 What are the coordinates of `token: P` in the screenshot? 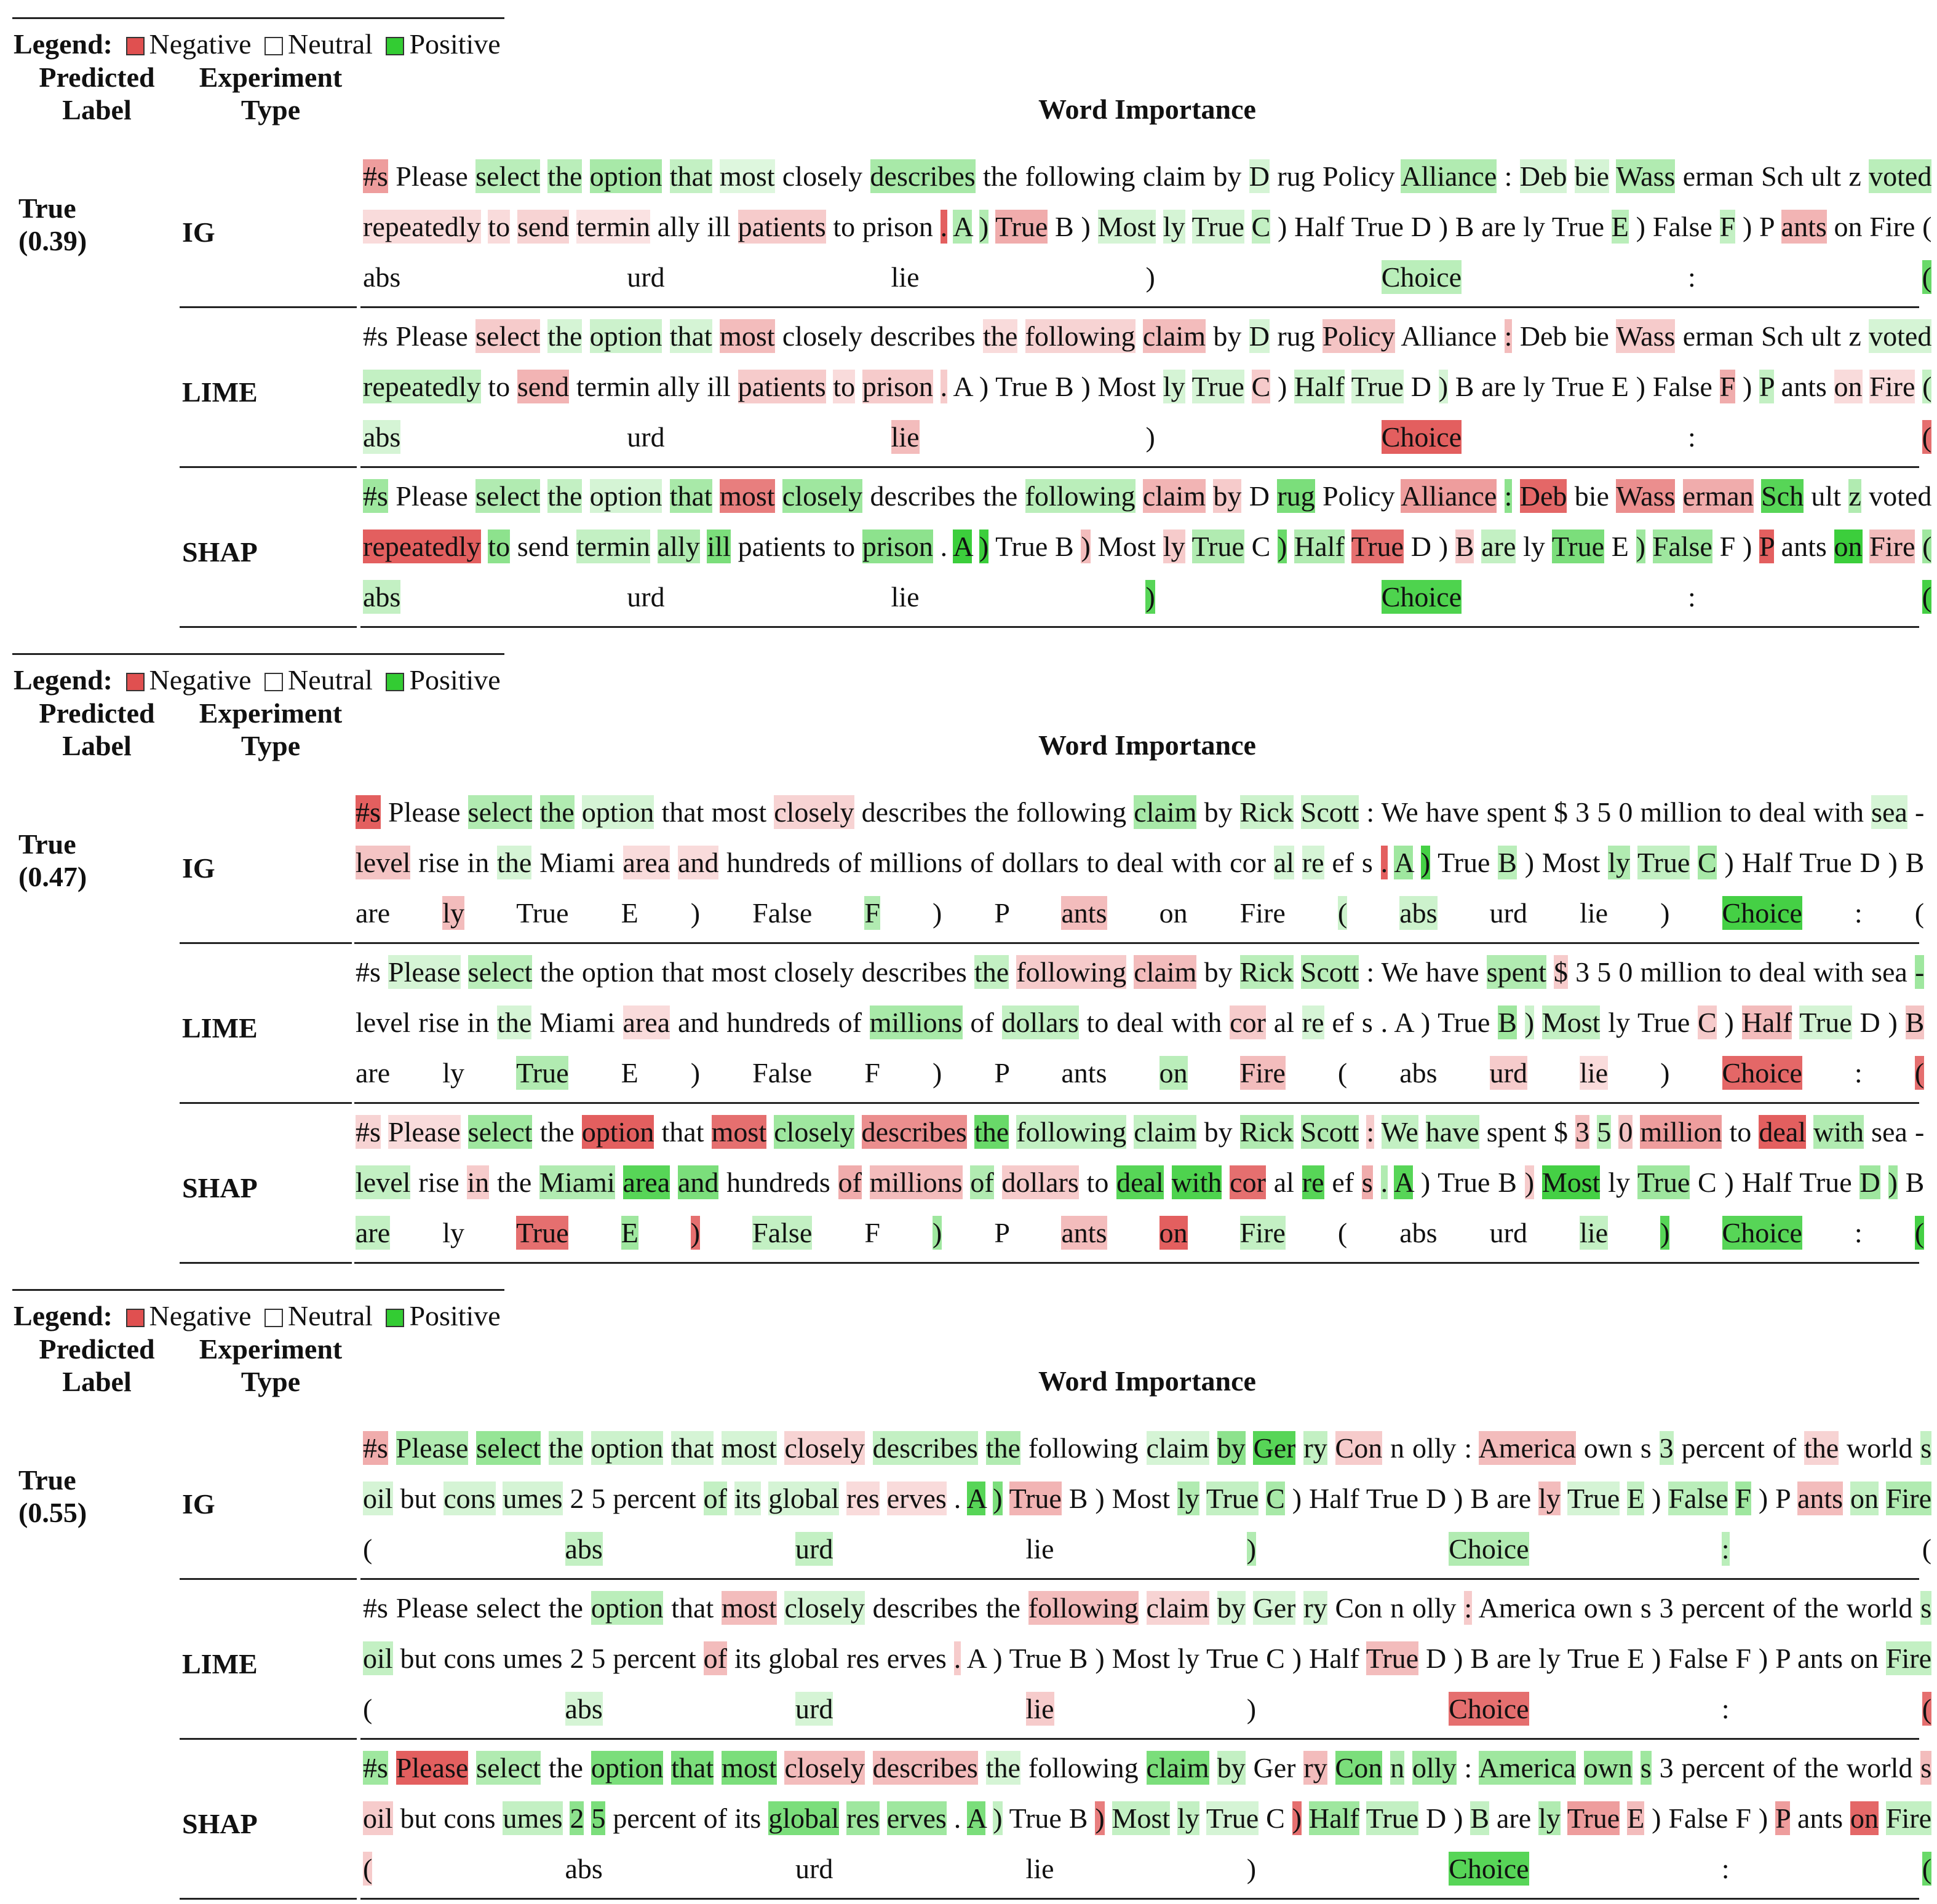 It's located at (1767, 546).